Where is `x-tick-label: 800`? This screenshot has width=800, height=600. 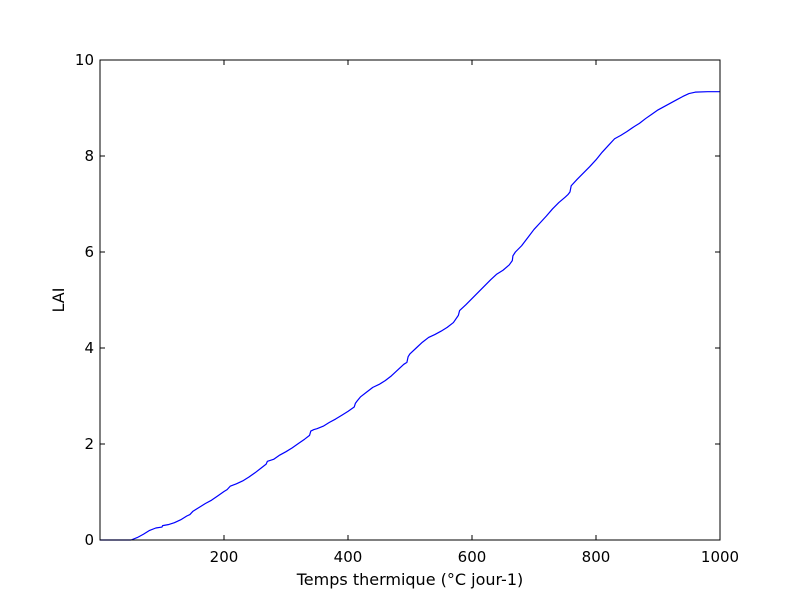
x-tick-label: 800 is located at coordinates (596, 557).